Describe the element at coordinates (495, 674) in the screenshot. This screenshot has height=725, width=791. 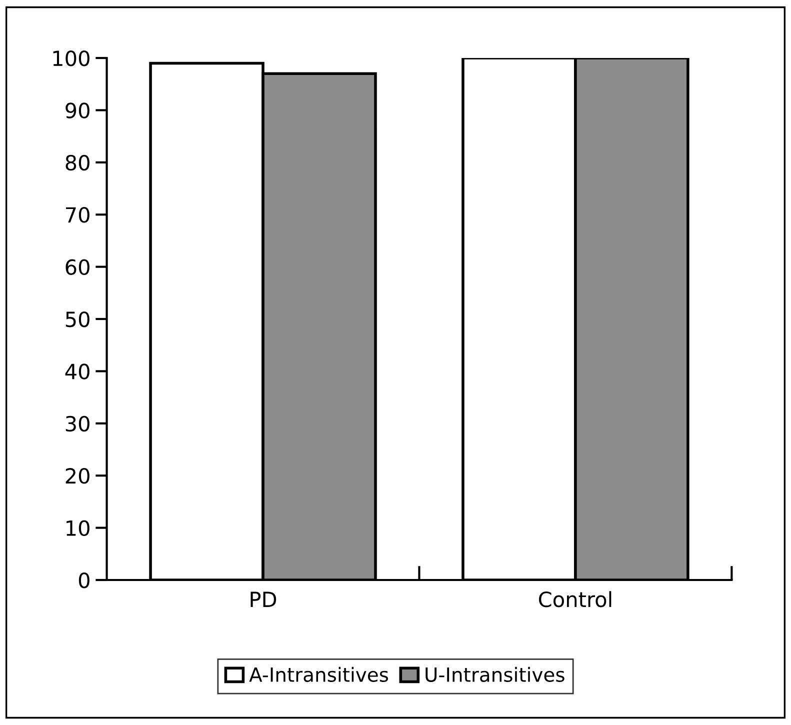
I see `legend-label: U-Intransitives` at that location.